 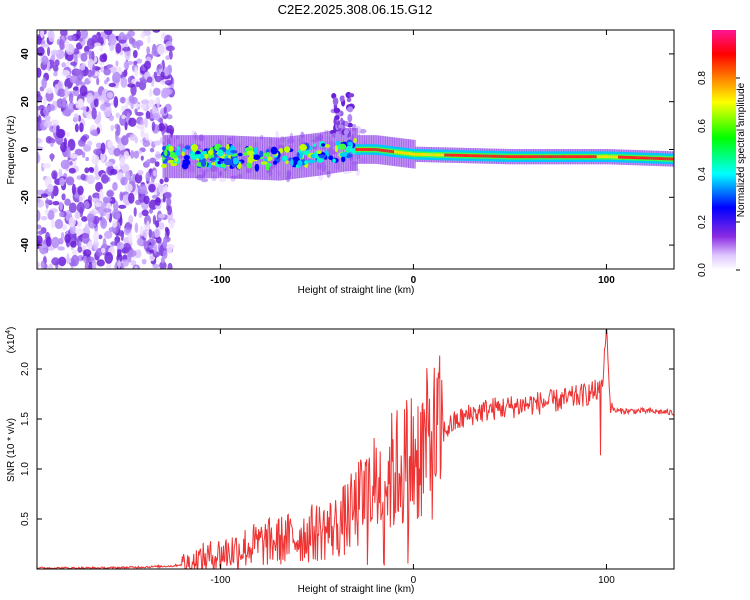 I want to click on snr-y-label: SNR (10 * v/v), so click(x=11, y=450).